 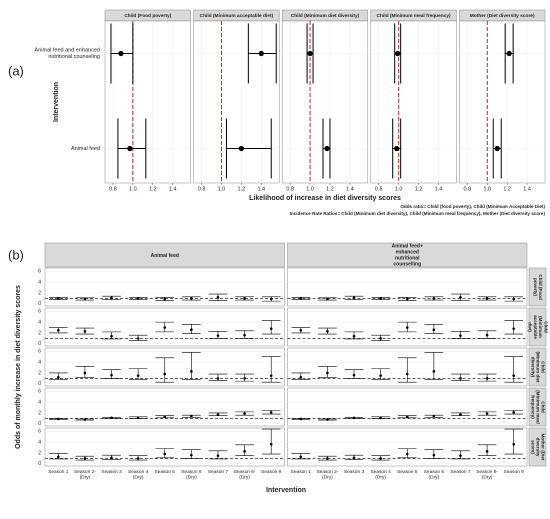 I want to click on row-title: Child(Minimum dietdiversity), so click(x=537, y=367).